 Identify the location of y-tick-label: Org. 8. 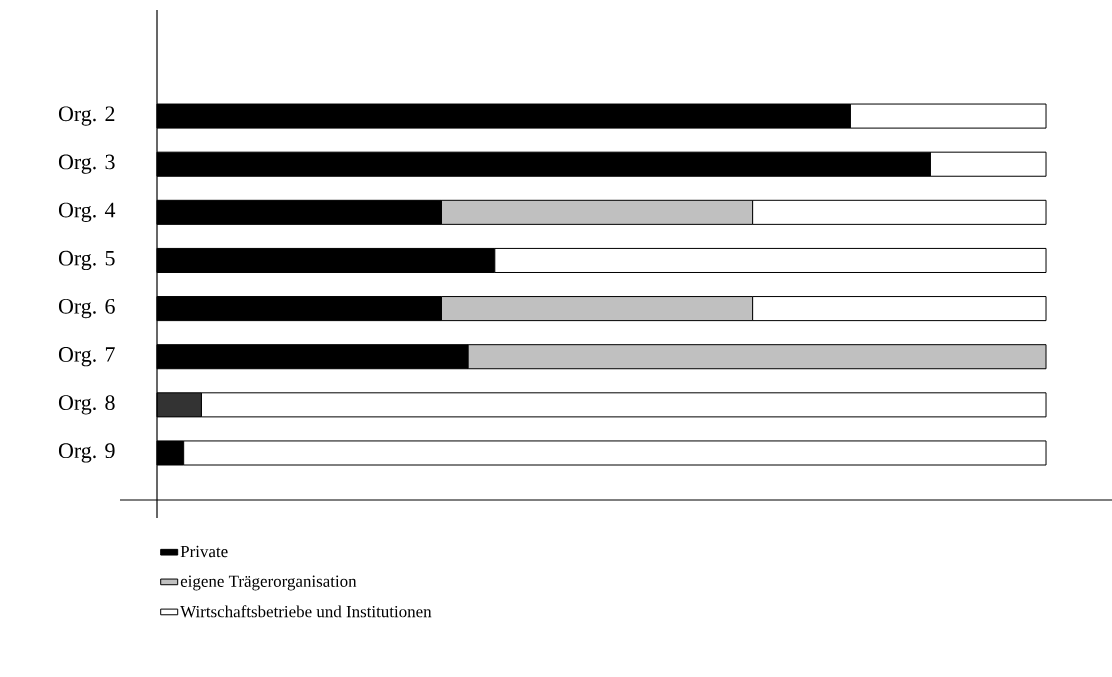
(86, 405).